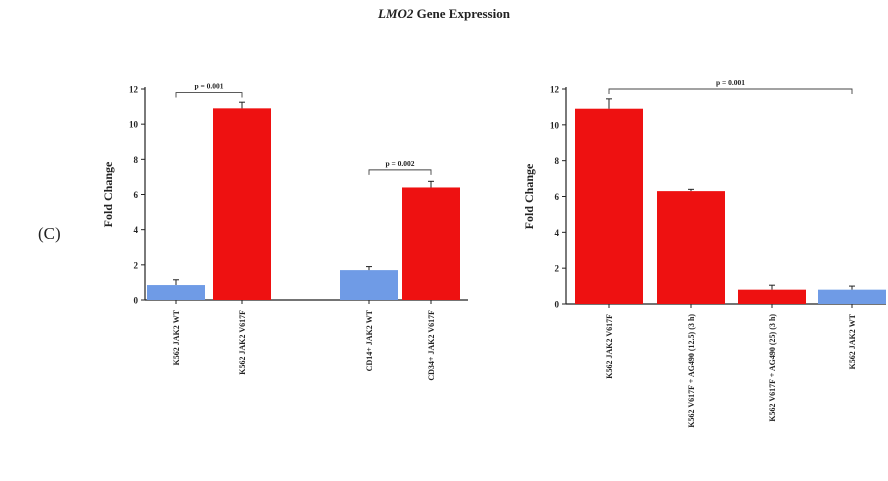 This screenshot has width=888, height=481. I want to click on left-y-axis-label: Fold Change, so click(108, 194).